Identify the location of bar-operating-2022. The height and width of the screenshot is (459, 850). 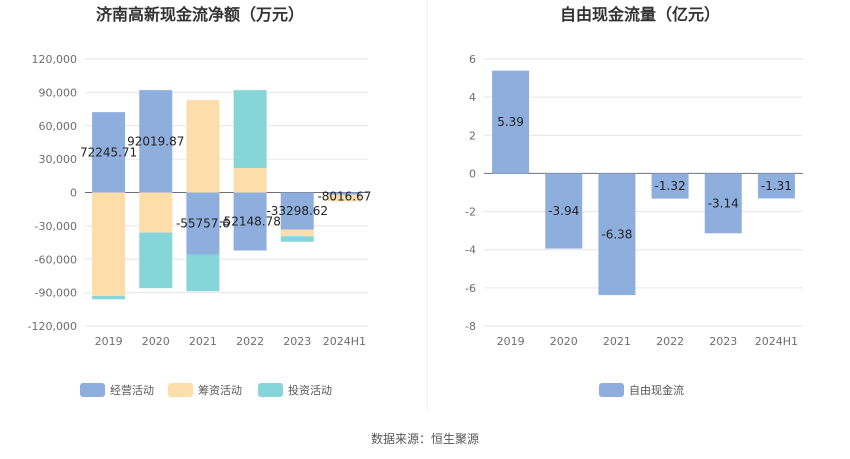
(250, 221).